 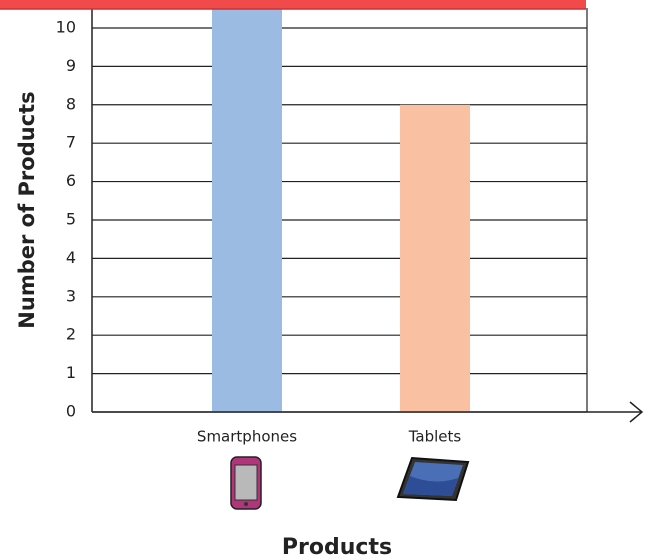 What do you see at coordinates (71, 142) in the screenshot?
I see `y-tick-label: 7` at bounding box center [71, 142].